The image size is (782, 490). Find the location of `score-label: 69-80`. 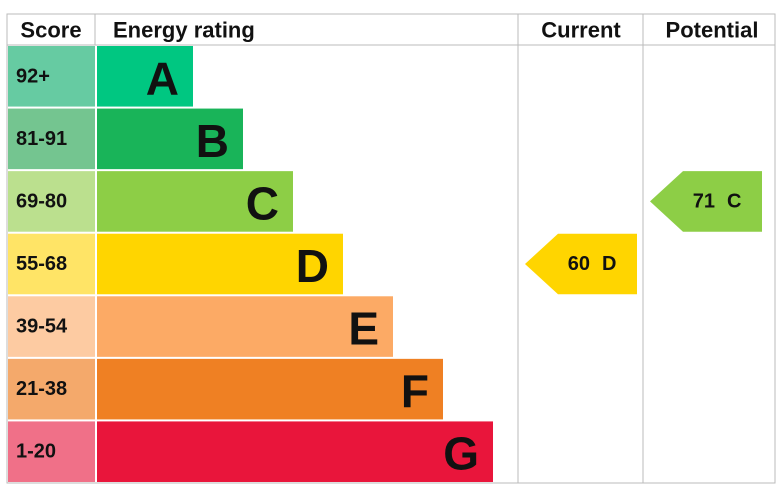

score-label: 69-80 is located at coordinates (41, 201).